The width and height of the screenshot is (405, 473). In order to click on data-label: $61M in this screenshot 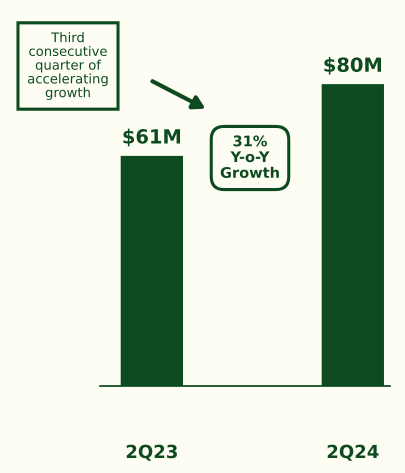, I will do `click(151, 137)`.